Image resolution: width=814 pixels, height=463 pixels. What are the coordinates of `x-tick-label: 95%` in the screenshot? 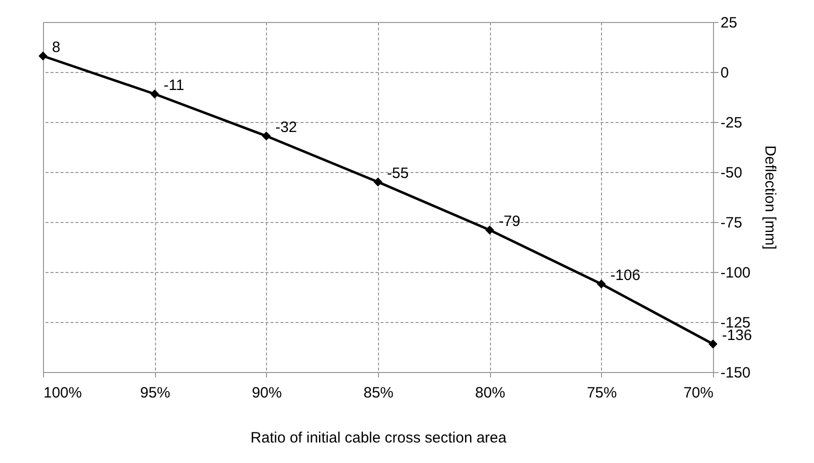 It's located at (155, 393).